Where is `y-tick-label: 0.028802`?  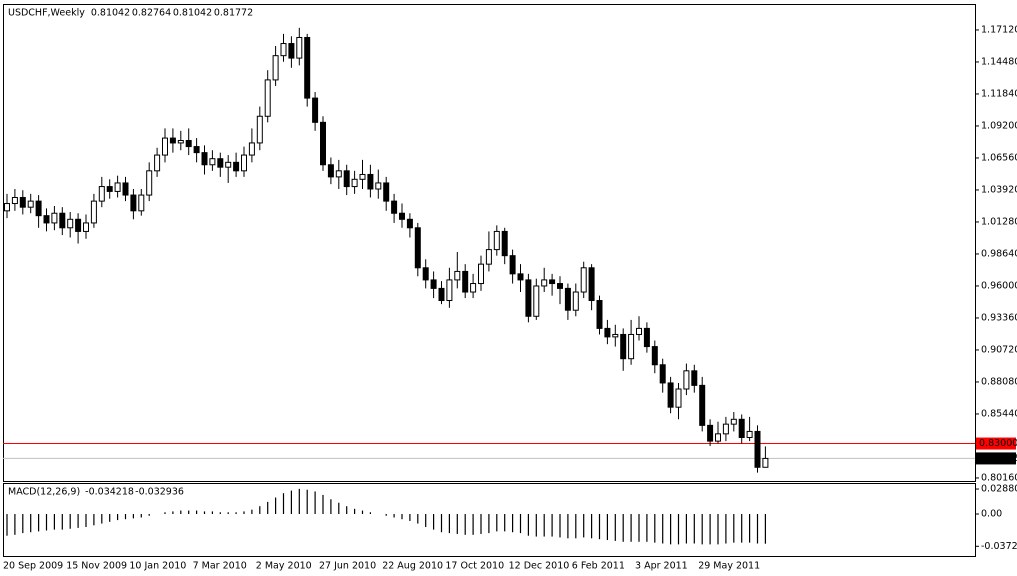 y-tick-label: 0.028802 is located at coordinates (999, 489).